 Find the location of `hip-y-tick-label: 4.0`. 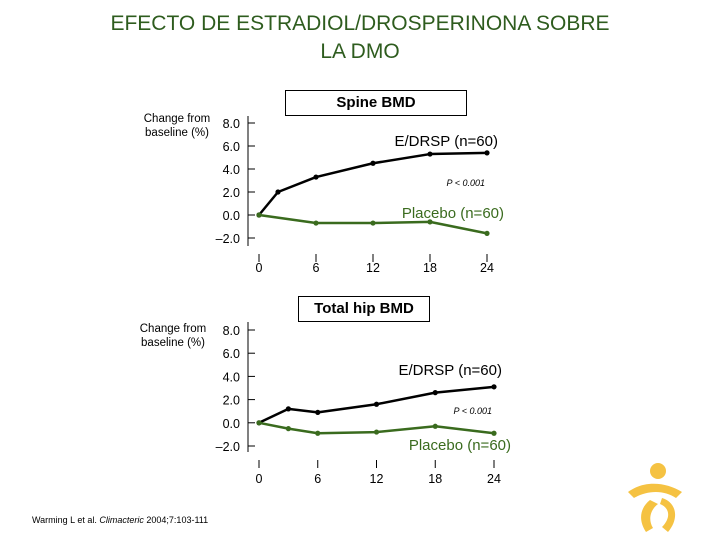

hip-y-tick-label: 4.0 is located at coordinates (231, 377).